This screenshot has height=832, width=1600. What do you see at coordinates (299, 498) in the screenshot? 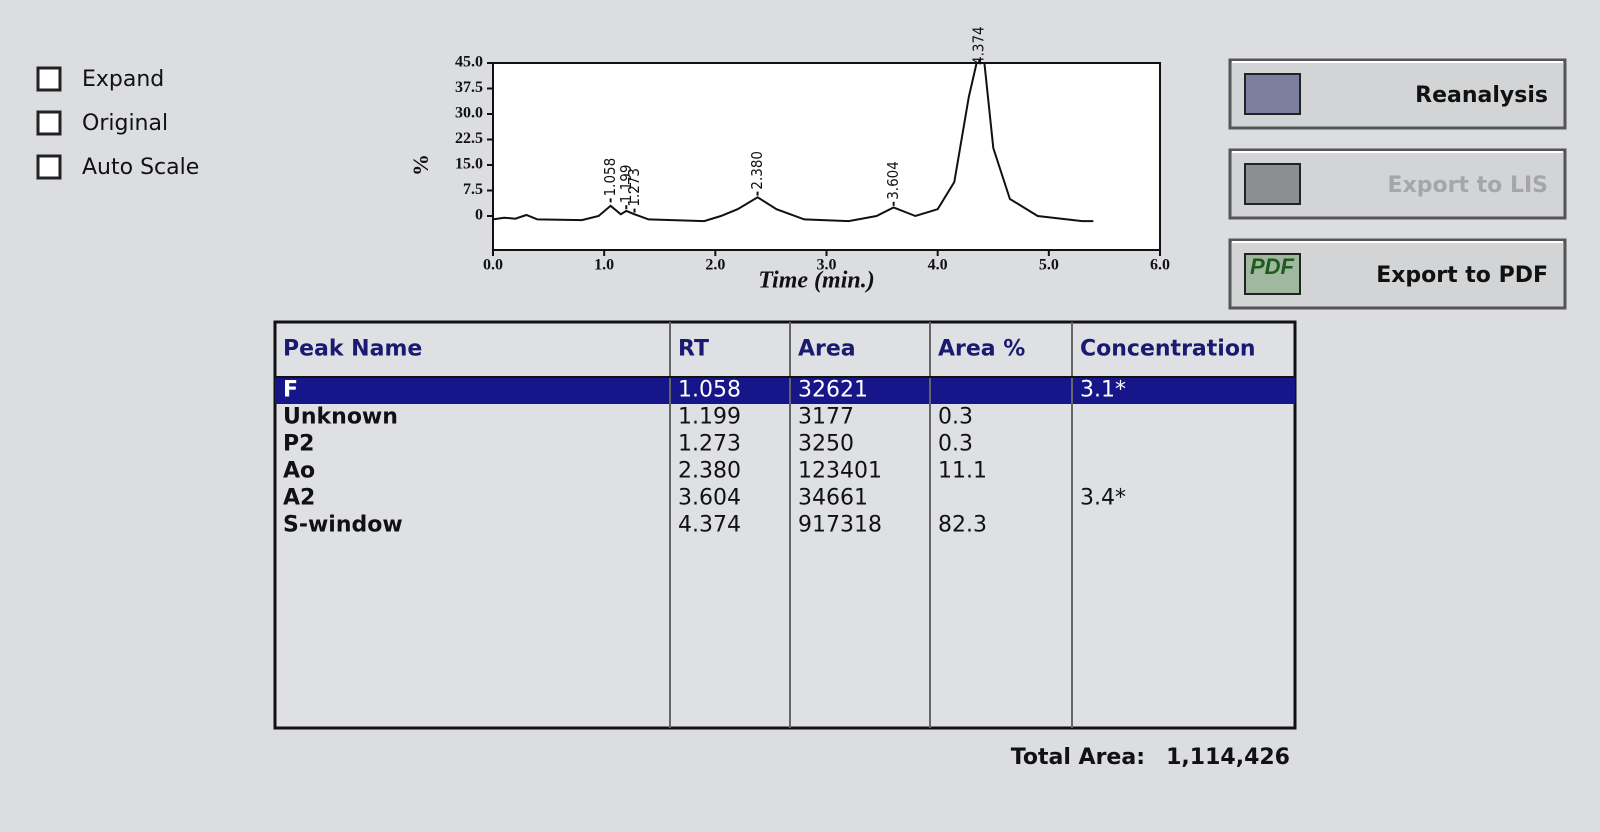
I see `table-cell: A2` at bounding box center [299, 498].